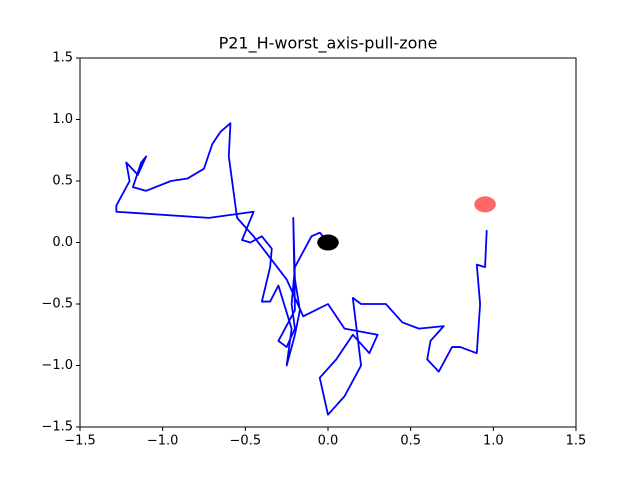 The height and width of the screenshot is (480, 640). Describe the element at coordinates (62, 242) in the screenshot. I see `y-tick-label: 0.0` at that location.